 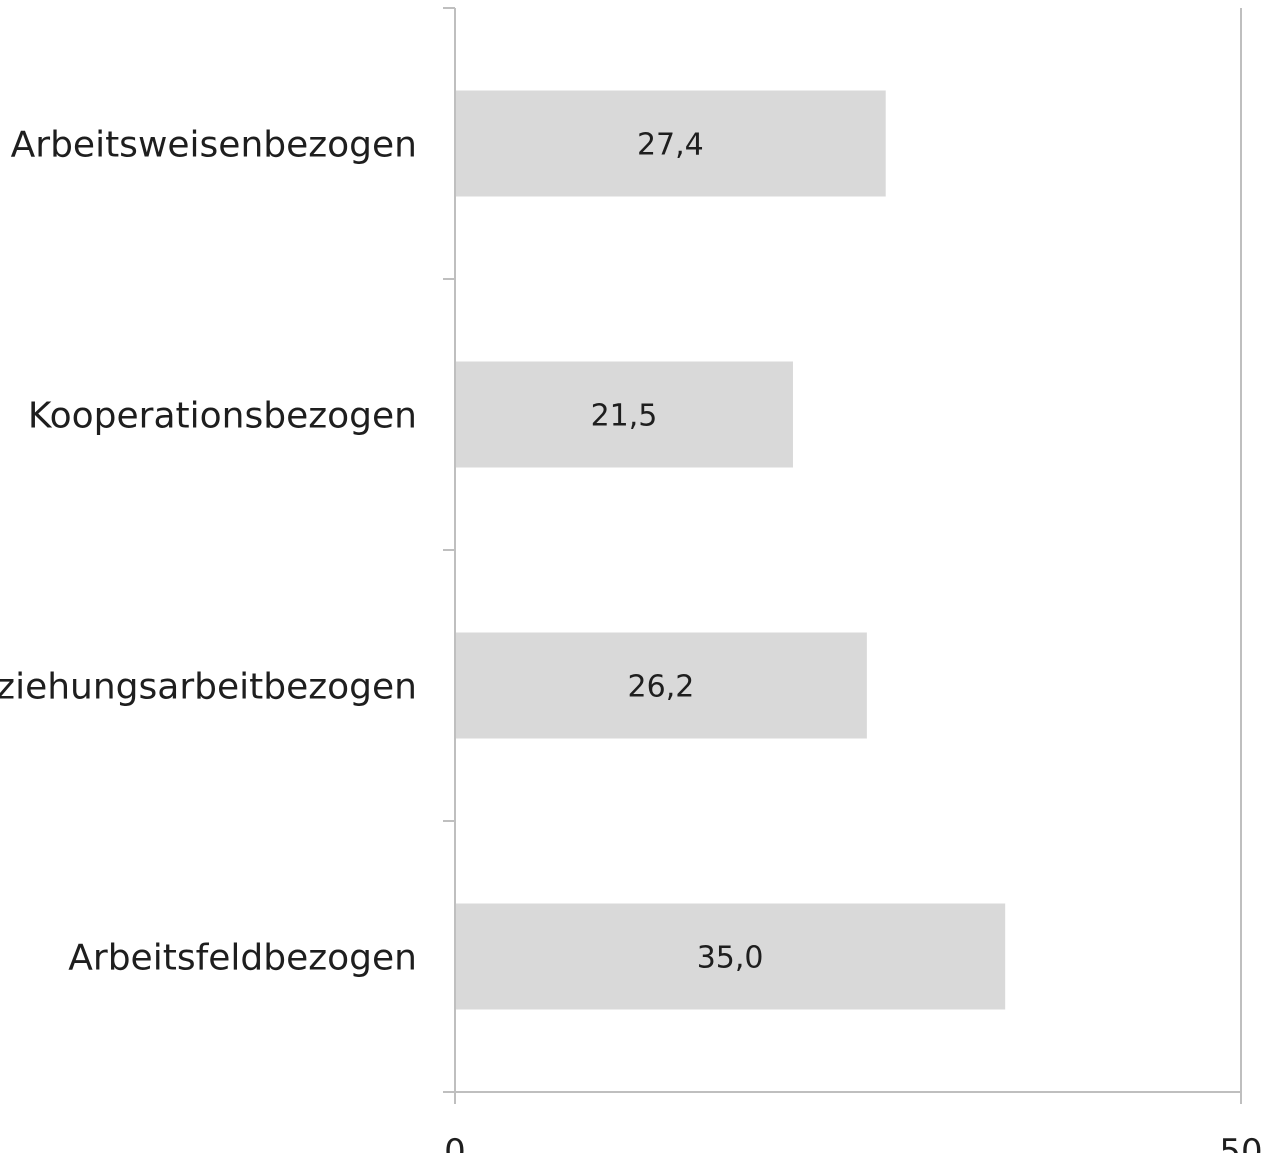 I want to click on category-label: Kooperationsbezogen, so click(x=222, y=416).